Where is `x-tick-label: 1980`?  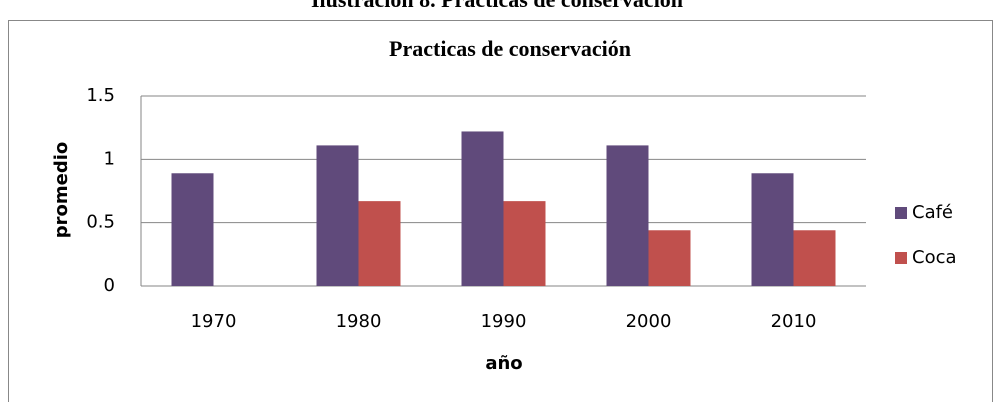
x-tick-label: 1980 is located at coordinates (359, 321).